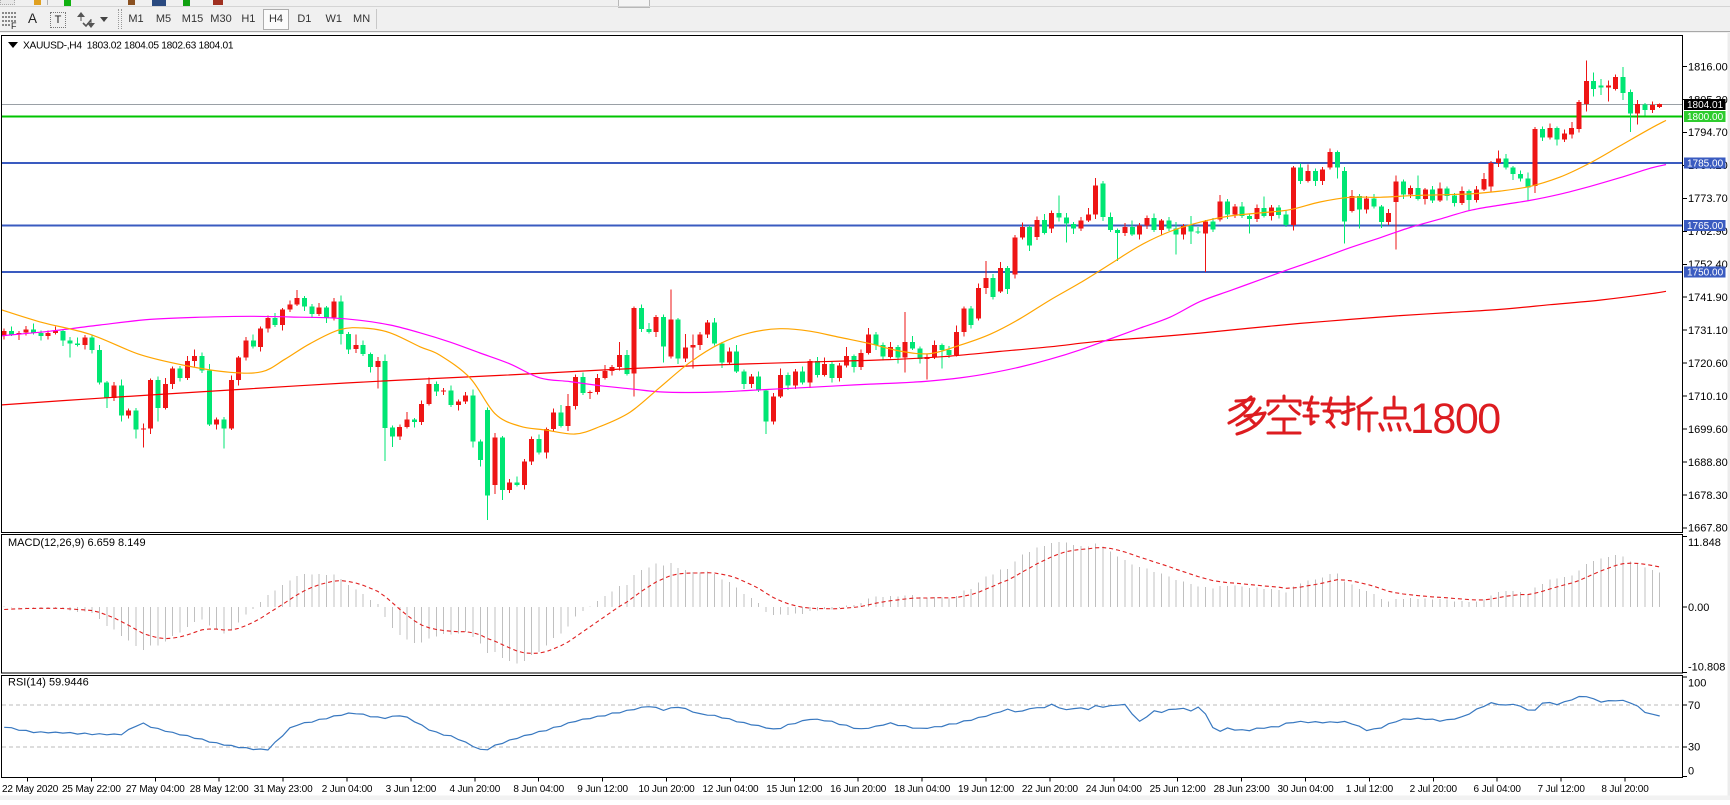 This screenshot has height=805, width=1730. Describe the element at coordinates (1455, 419) in the screenshot. I see `svg-text: 1800` at that location.